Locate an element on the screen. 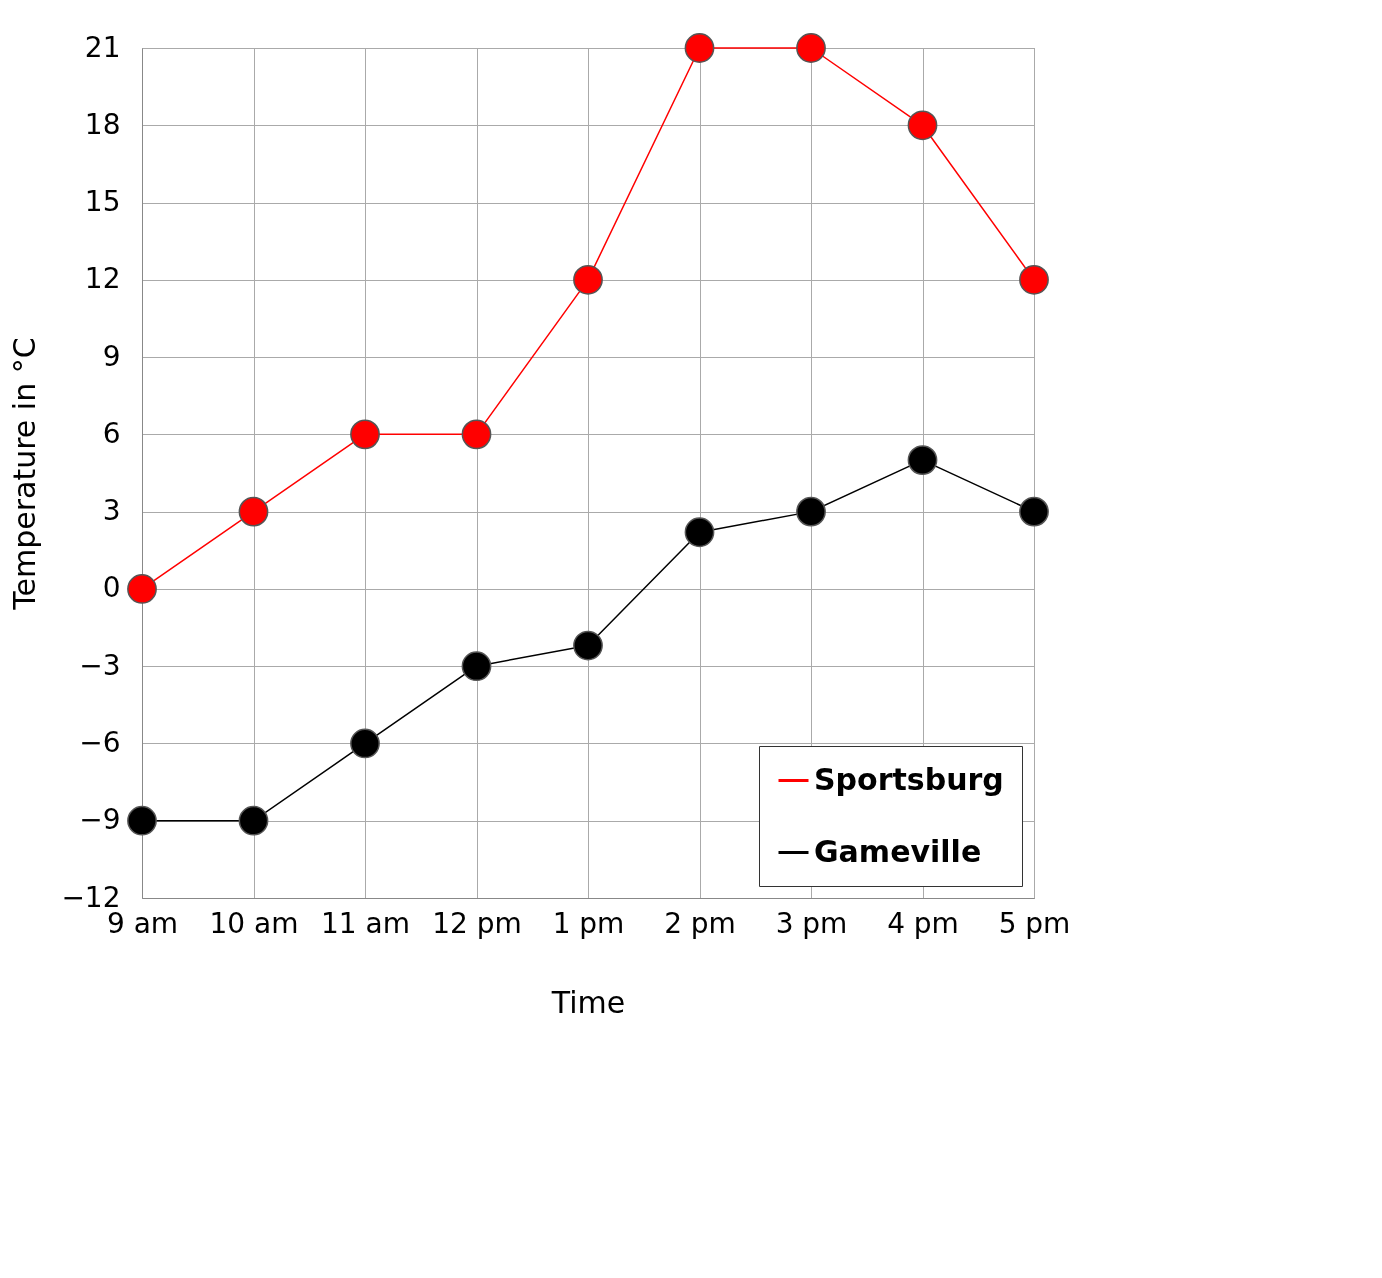 Image resolution: width=1382 pixels, height=1278 pixels. x-tick-label: 9 am is located at coordinates (142, 923).